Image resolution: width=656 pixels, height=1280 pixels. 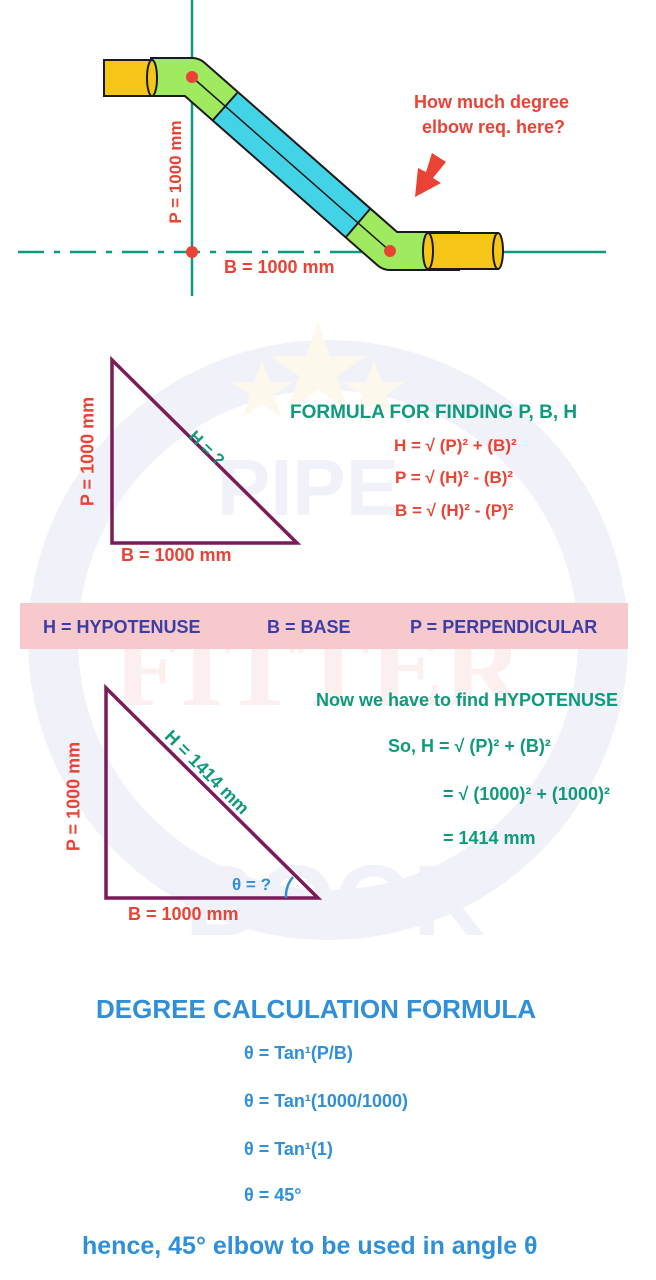 What do you see at coordinates (526, 794) in the screenshot?
I see `hypotenuse-step-2: = √ (1000)² + (1000)²` at bounding box center [526, 794].